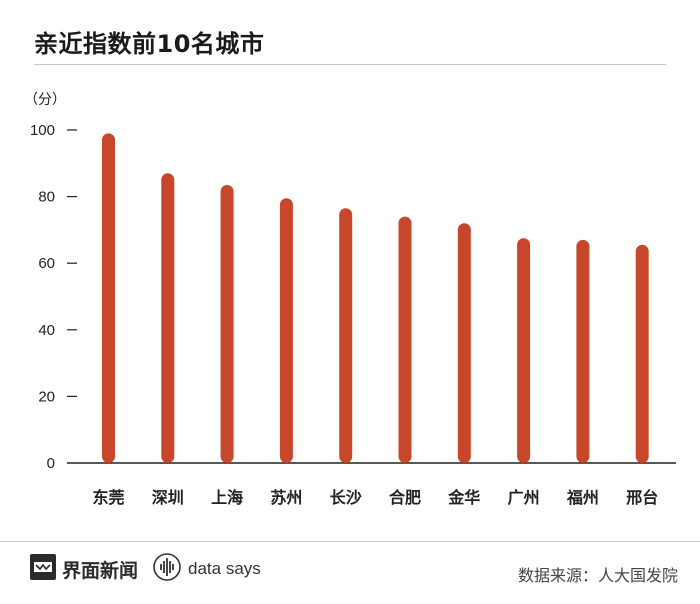 The height and width of the screenshot is (604, 700). I want to click on data-says-label: data says, so click(224, 568).